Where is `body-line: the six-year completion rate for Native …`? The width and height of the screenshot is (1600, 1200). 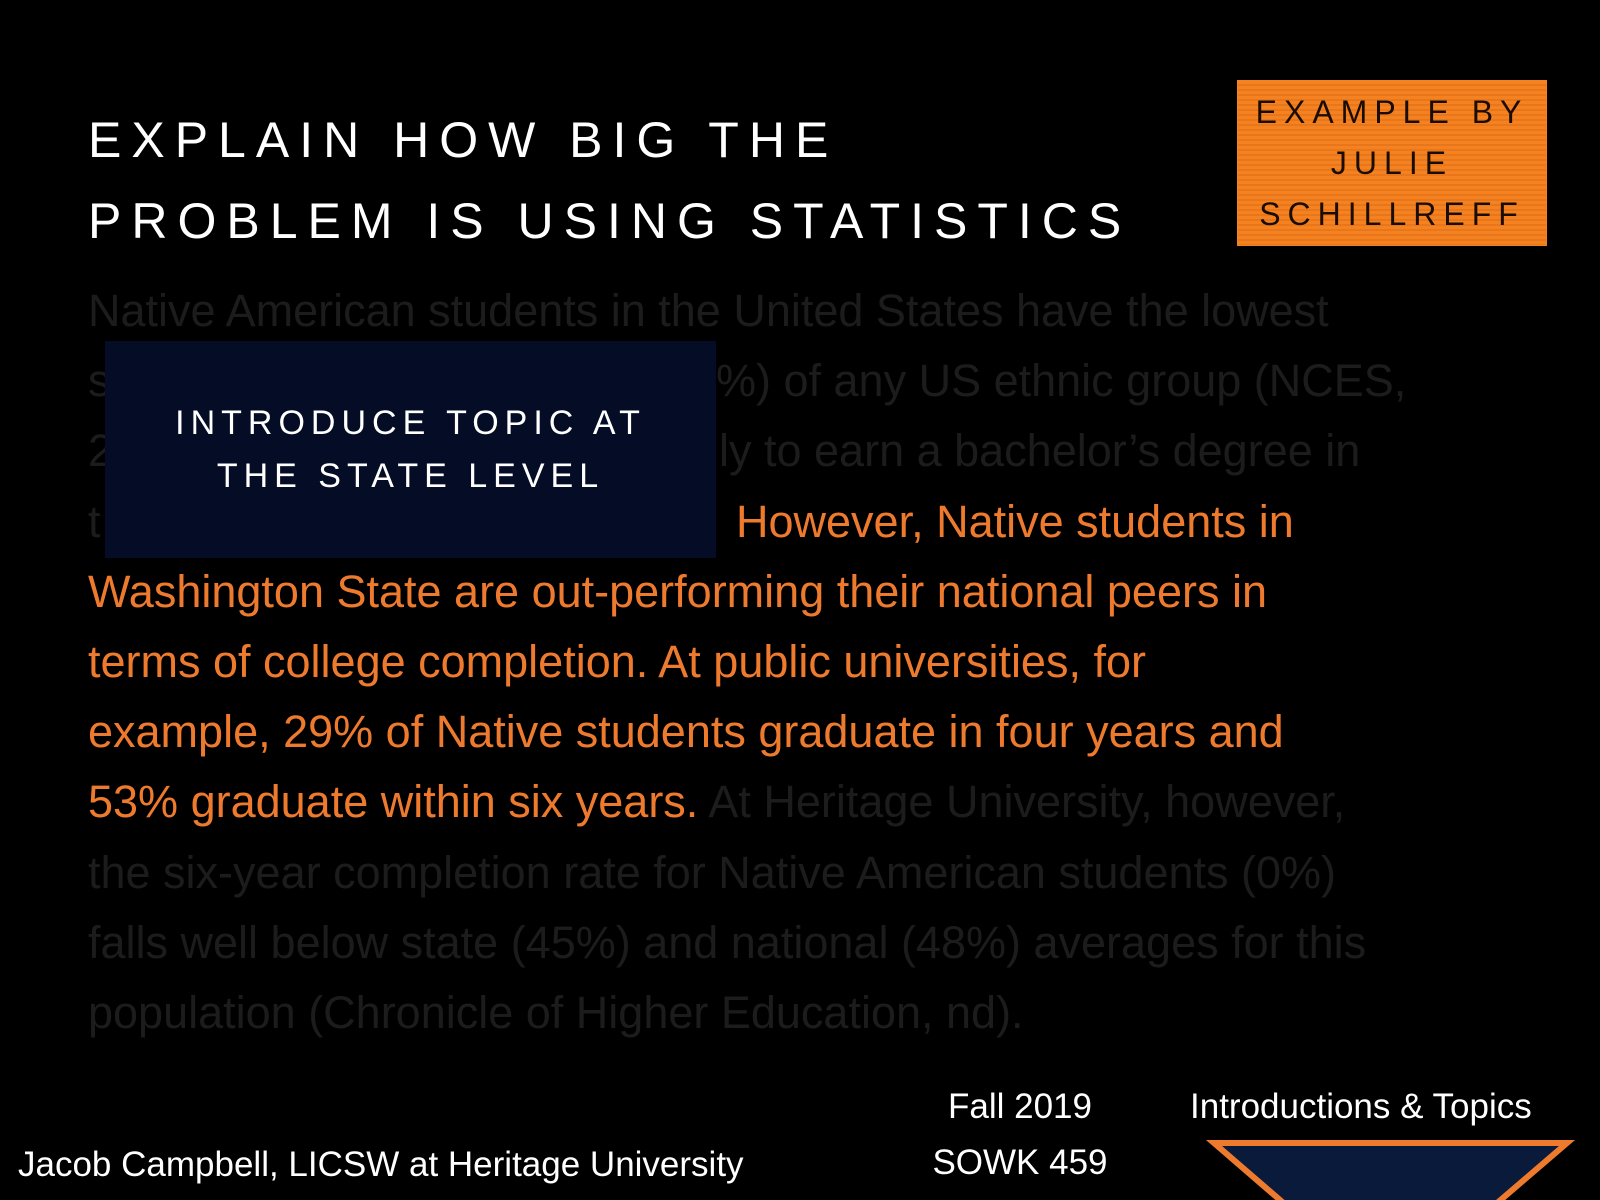 body-line: the six-year completion rate for Native … is located at coordinates (838, 873).